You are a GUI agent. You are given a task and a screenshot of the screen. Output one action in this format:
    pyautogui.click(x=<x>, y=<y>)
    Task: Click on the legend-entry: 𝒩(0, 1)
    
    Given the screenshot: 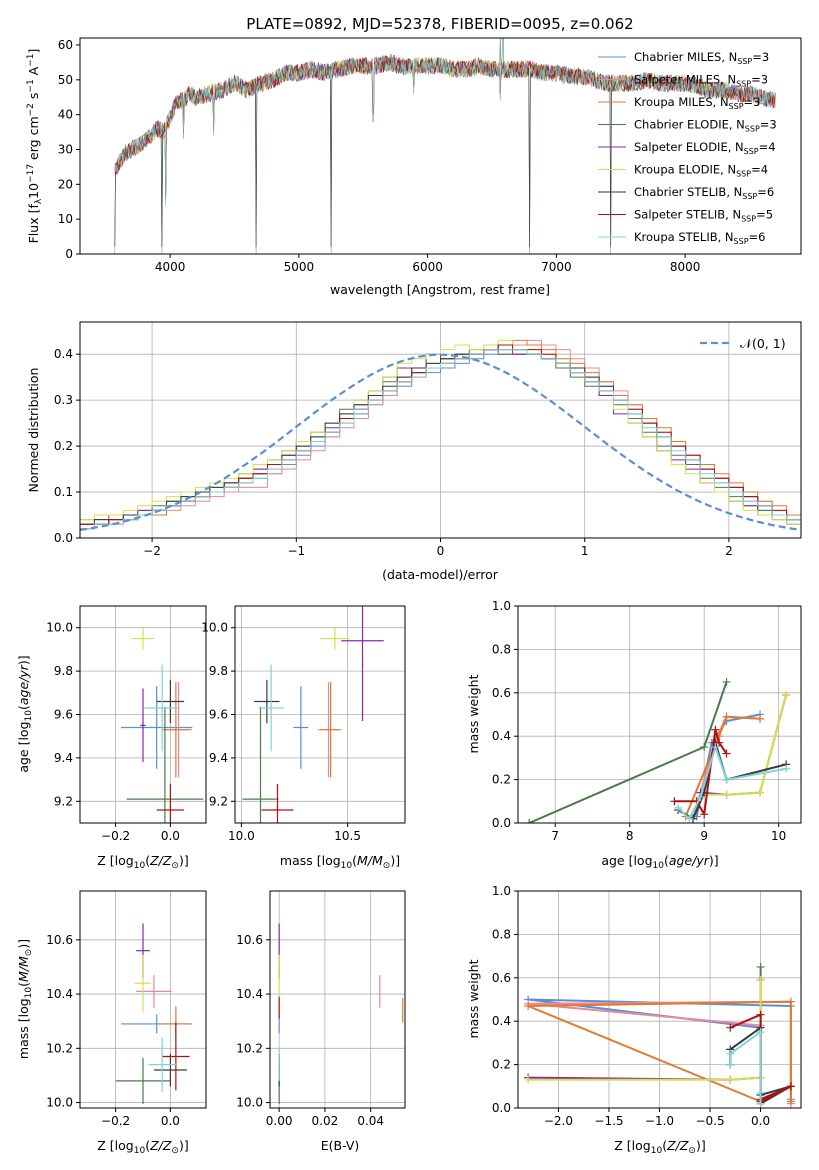 What is the action you would take?
    pyautogui.click(x=763, y=343)
    